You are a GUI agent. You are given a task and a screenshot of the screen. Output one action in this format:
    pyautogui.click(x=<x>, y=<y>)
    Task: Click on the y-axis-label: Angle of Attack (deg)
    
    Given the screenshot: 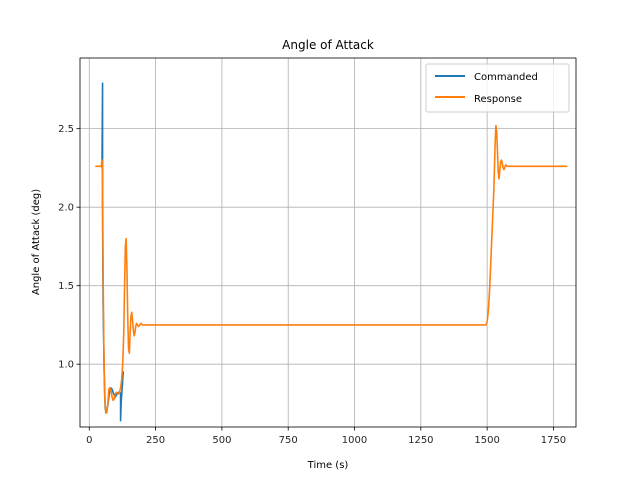 What is the action you would take?
    pyautogui.click(x=36, y=242)
    